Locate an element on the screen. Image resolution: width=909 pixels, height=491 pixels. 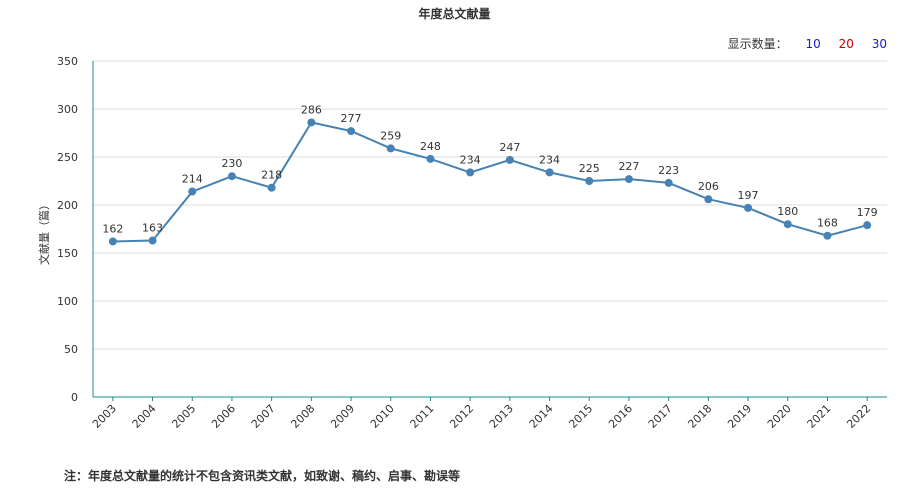
display-count-label: 显示数量 is located at coordinates (751, 44).